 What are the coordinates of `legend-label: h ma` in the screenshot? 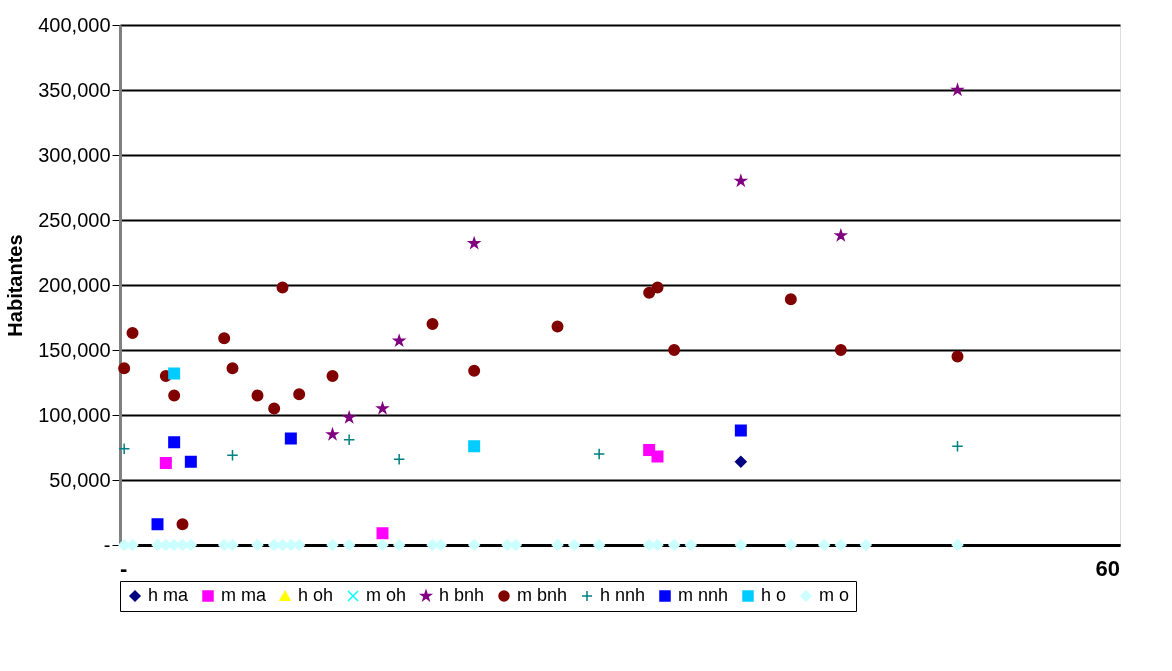 It's located at (169, 595).